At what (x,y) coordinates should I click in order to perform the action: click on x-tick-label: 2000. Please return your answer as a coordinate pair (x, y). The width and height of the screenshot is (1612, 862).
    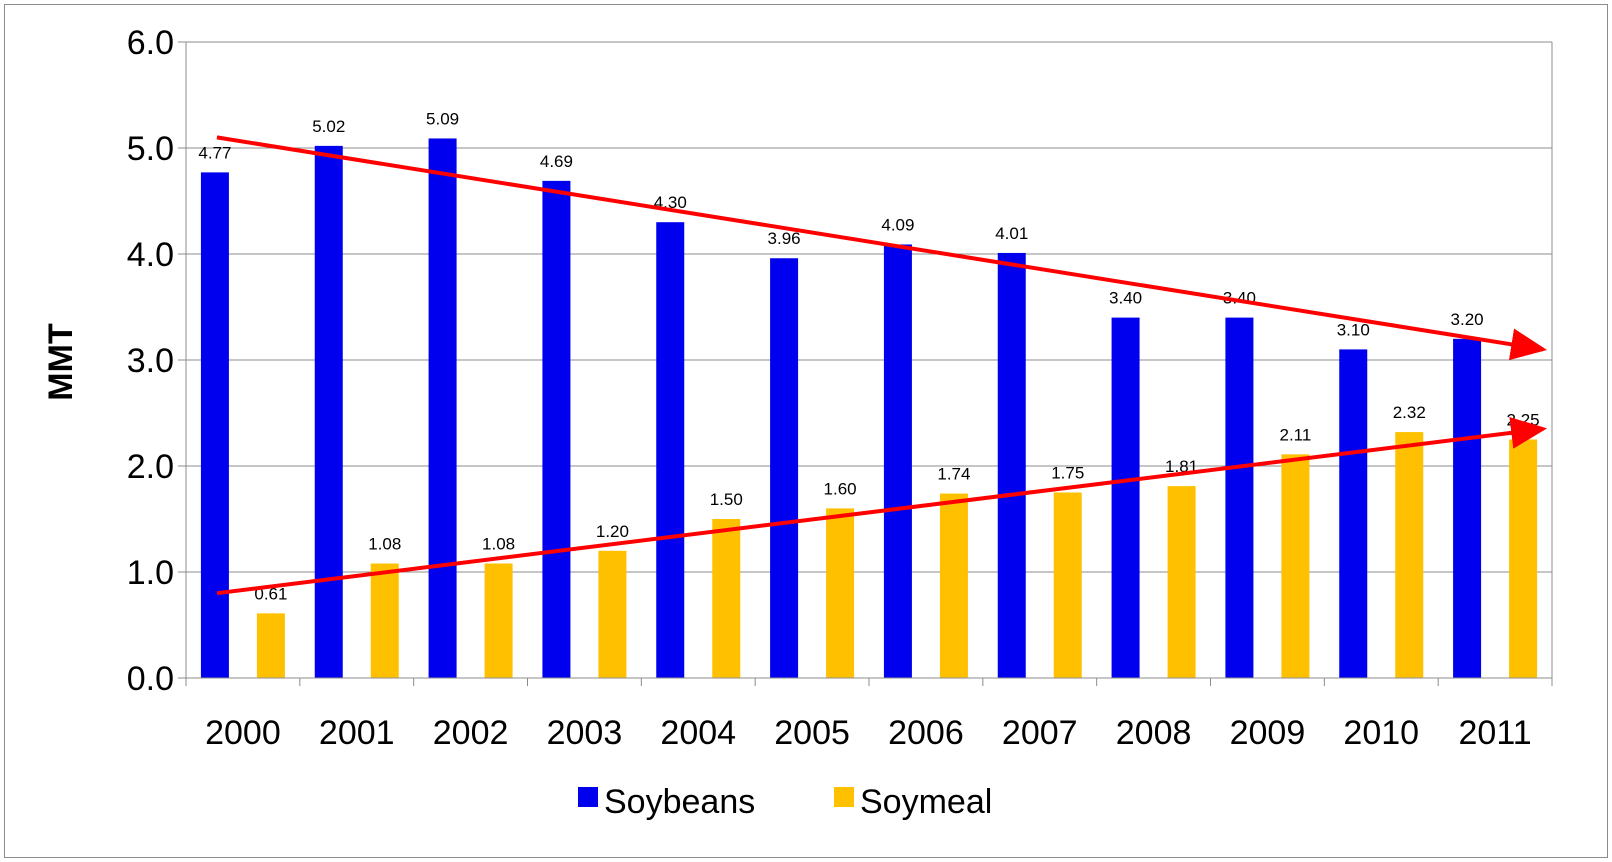
    Looking at the image, I should click on (243, 733).